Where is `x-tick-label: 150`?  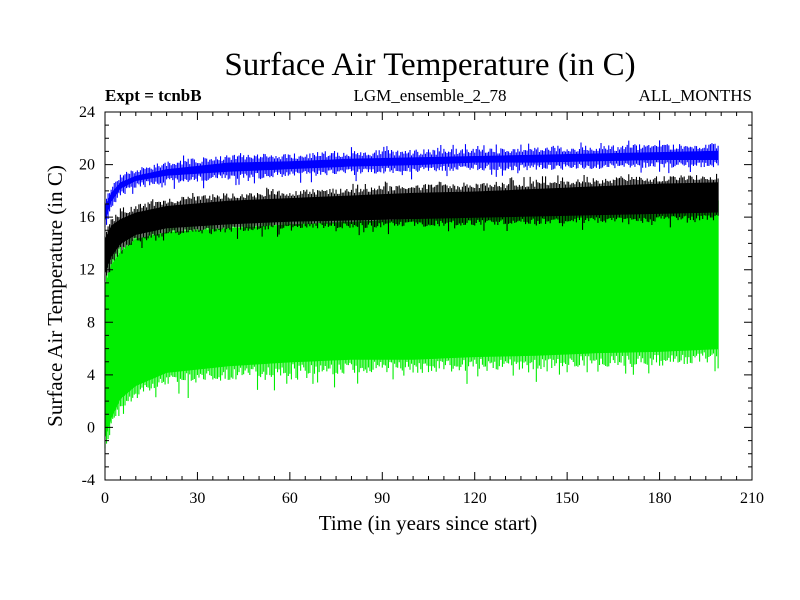
x-tick-label: 150 is located at coordinates (567, 498).